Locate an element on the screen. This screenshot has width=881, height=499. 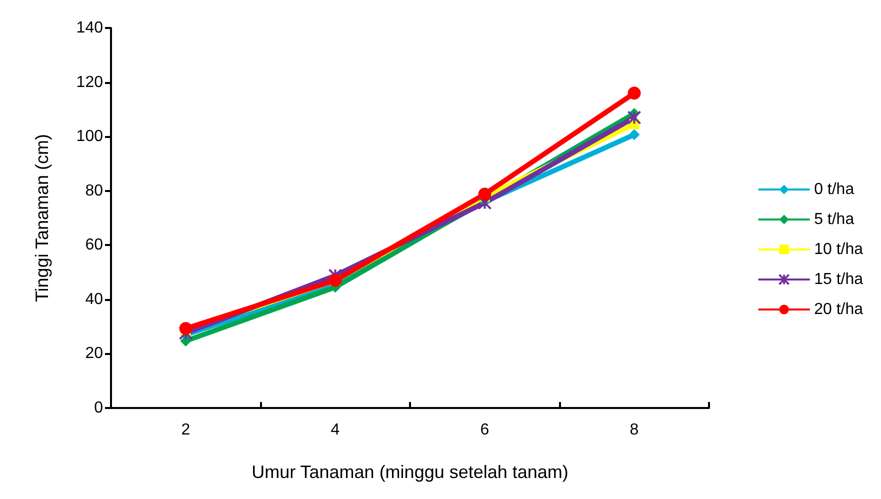
y-tick-label: 60 is located at coordinates (94, 245).